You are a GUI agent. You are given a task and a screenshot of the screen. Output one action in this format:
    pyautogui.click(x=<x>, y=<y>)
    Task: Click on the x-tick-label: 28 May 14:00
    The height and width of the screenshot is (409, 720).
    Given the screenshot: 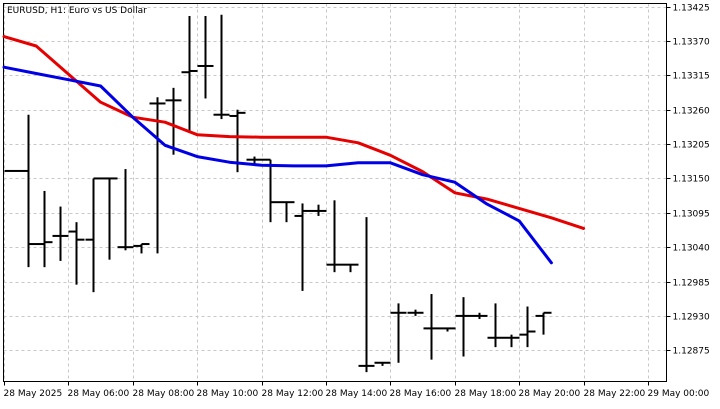 What is the action you would take?
    pyautogui.click(x=357, y=394)
    